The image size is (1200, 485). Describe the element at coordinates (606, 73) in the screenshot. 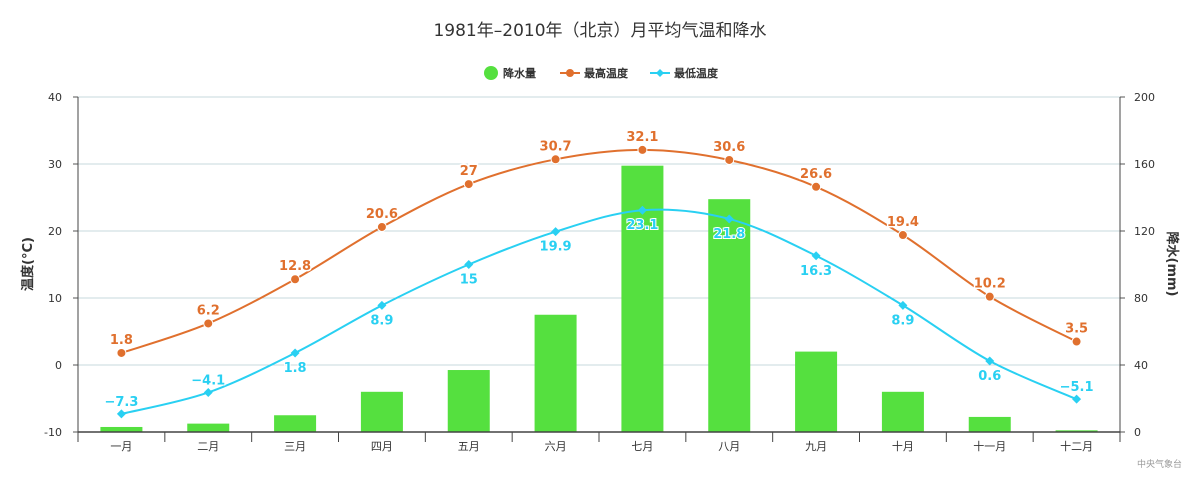

I see `legend-high-label: 最高温度` at that location.